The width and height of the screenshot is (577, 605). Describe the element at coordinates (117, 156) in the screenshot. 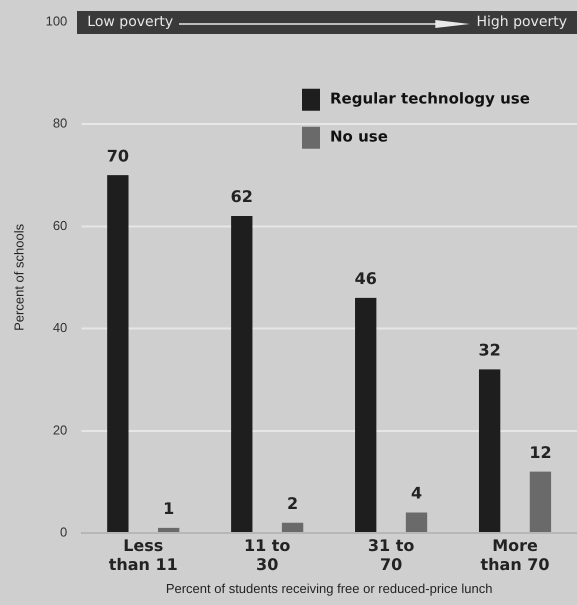

I see `data-label: 70` at that location.